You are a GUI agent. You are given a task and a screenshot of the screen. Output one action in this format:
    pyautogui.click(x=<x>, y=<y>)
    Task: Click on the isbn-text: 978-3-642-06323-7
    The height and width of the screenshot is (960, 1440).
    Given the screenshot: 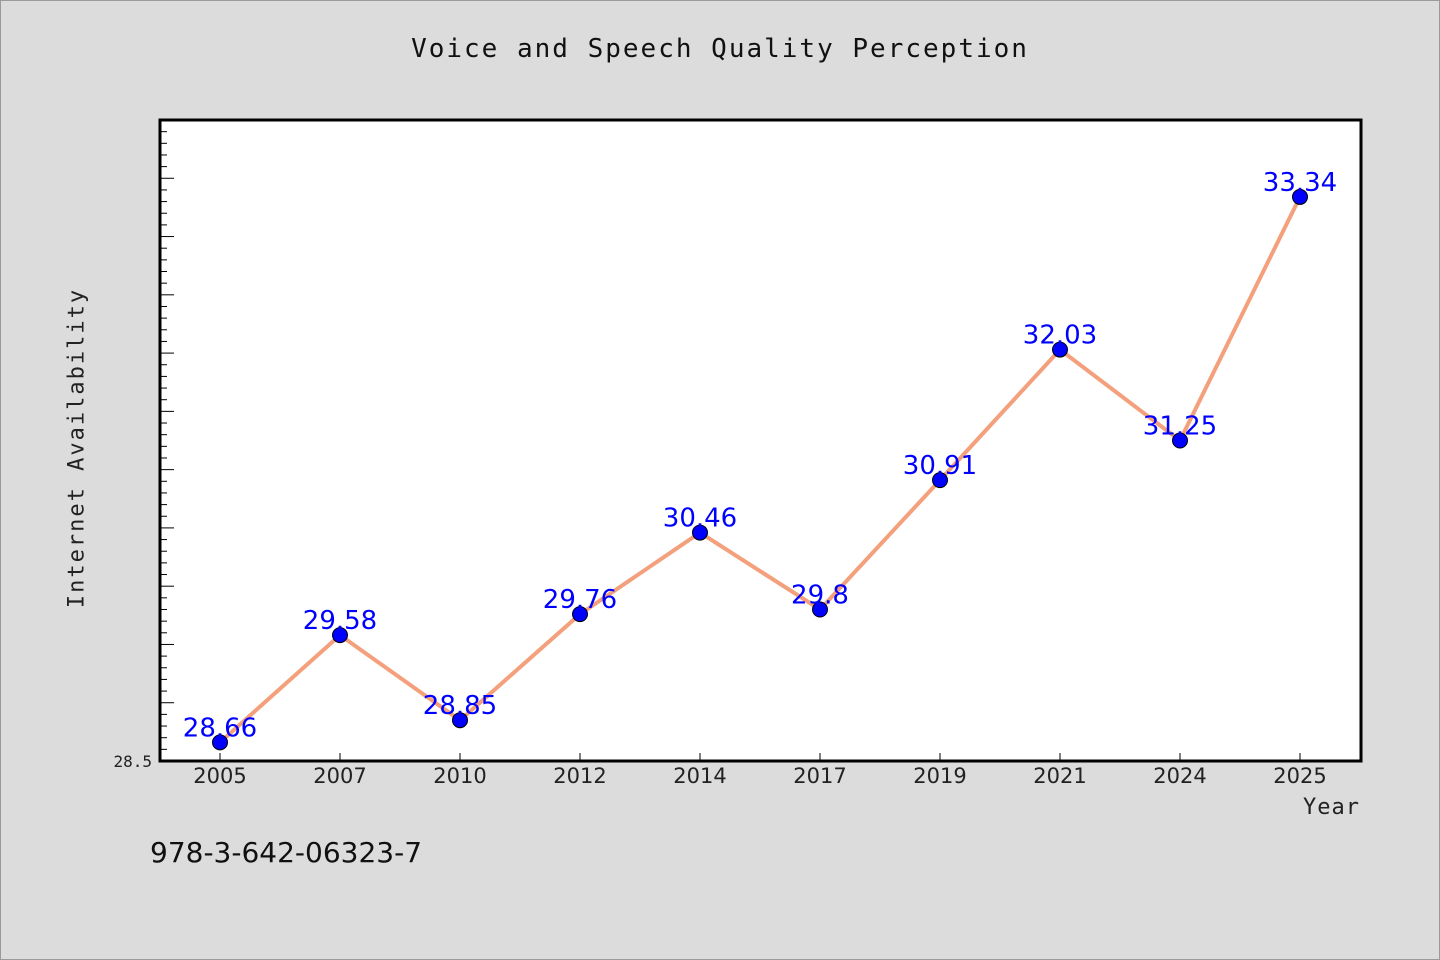 What is the action you would take?
    pyautogui.click(x=286, y=852)
    